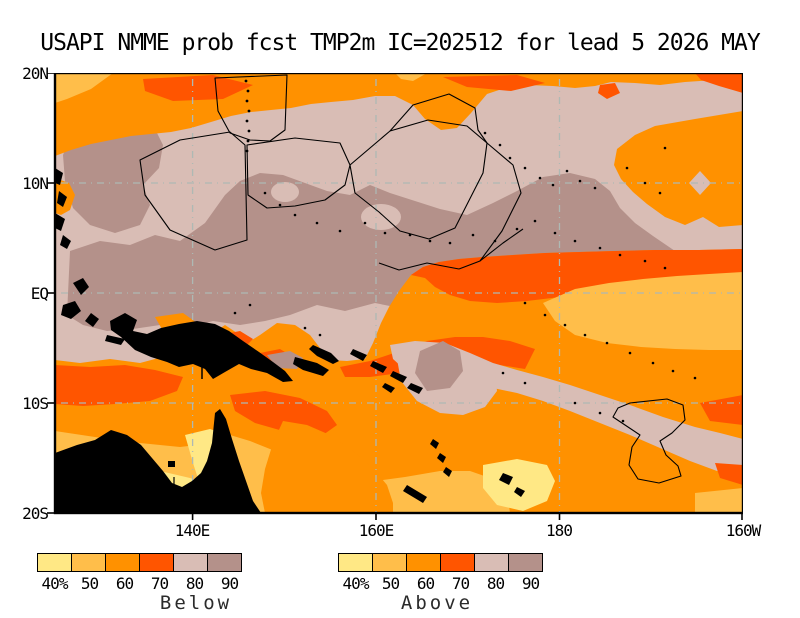  I want to click on legend-below-caption: Below, so click(196, 603).